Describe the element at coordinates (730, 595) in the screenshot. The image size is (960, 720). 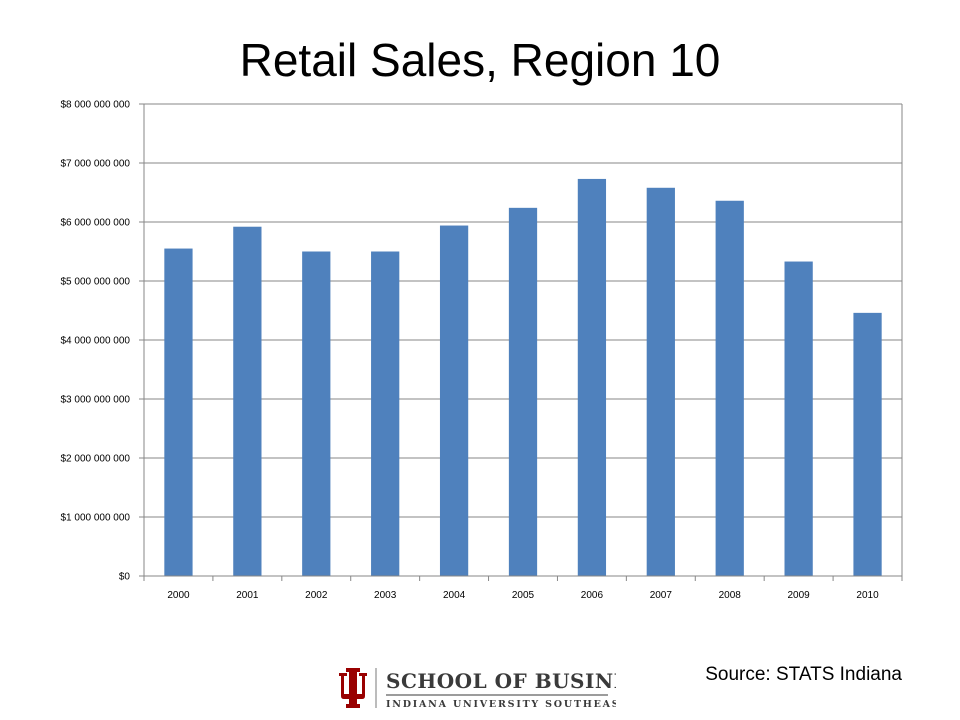
I see `x-tick-label: 2008` at that location.